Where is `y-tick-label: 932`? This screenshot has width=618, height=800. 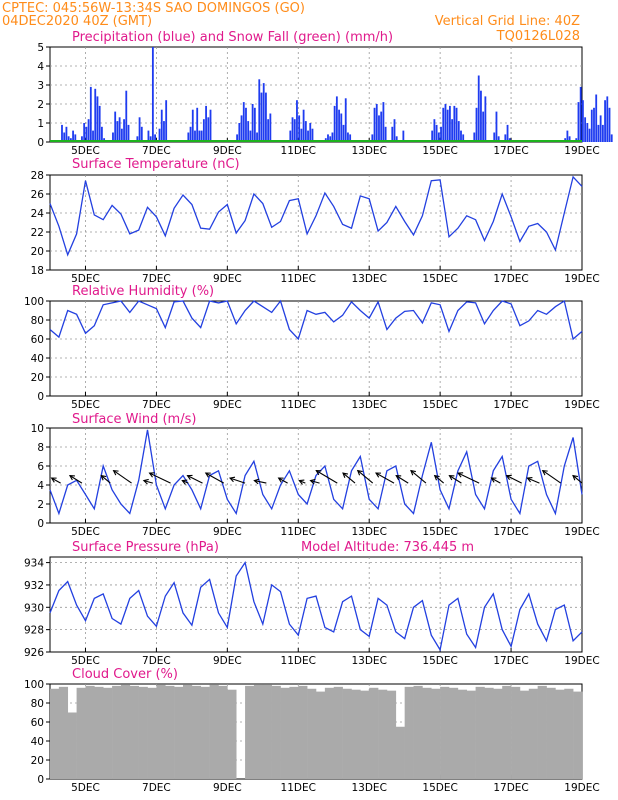 y-tick-label: 932 is located at coordinates (34, 586).